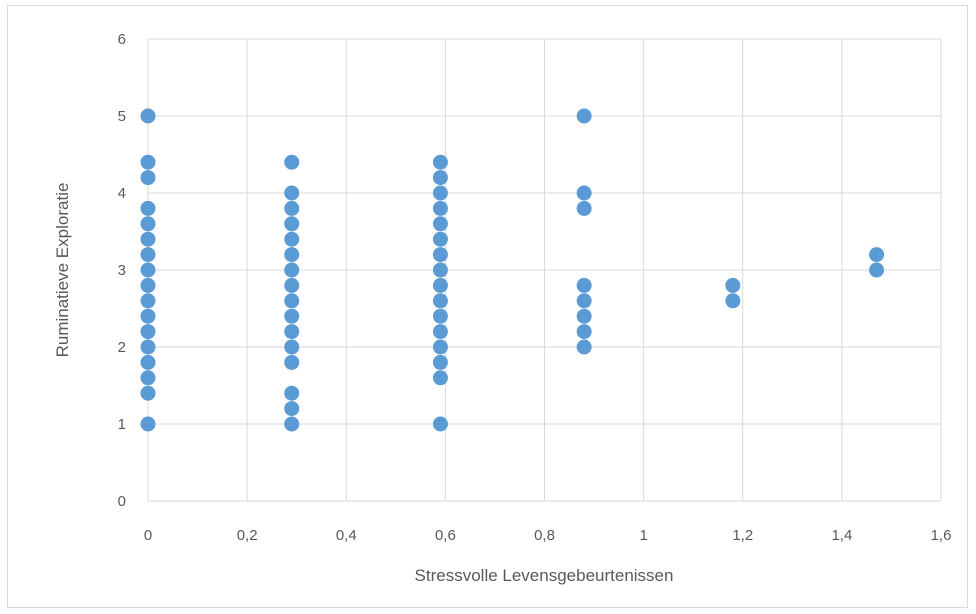  What do you see at coordinates (62, 270) in the screenshot?
I see `y-axis-title: Ruminatieve Exploratie` at bounding box center [62, 270].